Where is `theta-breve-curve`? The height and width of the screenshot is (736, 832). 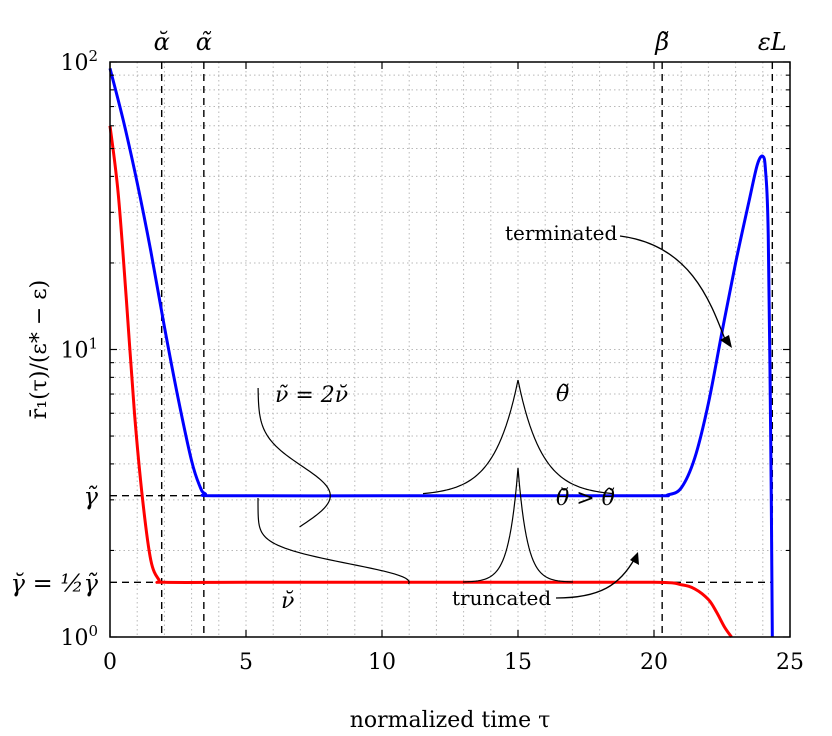 theta-breve-curve is located at coordinates (518, 525).